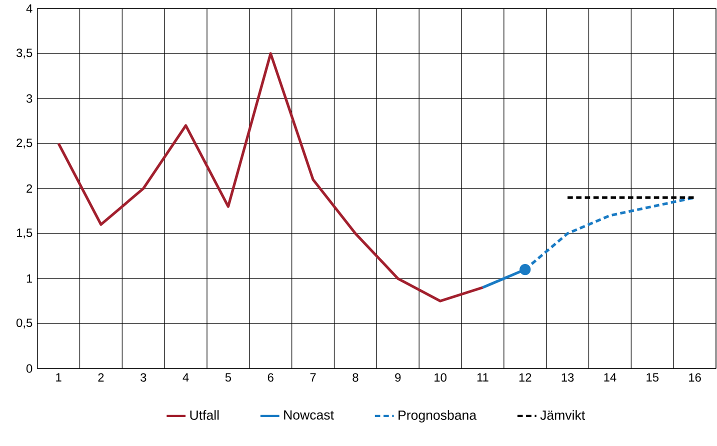  Describe the element at coordinates (29, 278) in the screenshot. I see `y-tick-label: 1` at that location.